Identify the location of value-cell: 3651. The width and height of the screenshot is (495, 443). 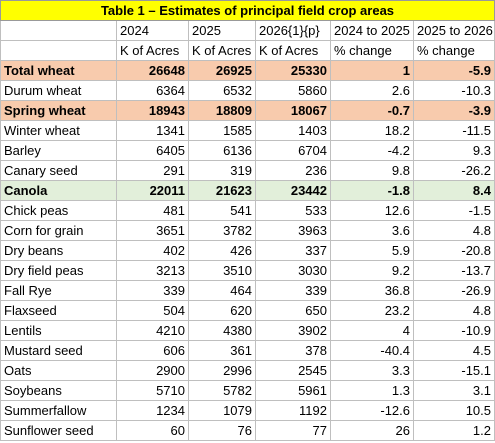
(152, 230).